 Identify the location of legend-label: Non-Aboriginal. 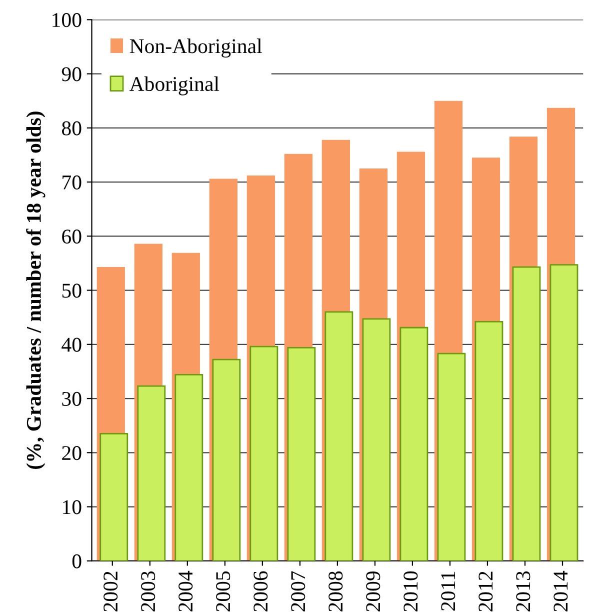
(196, 48).